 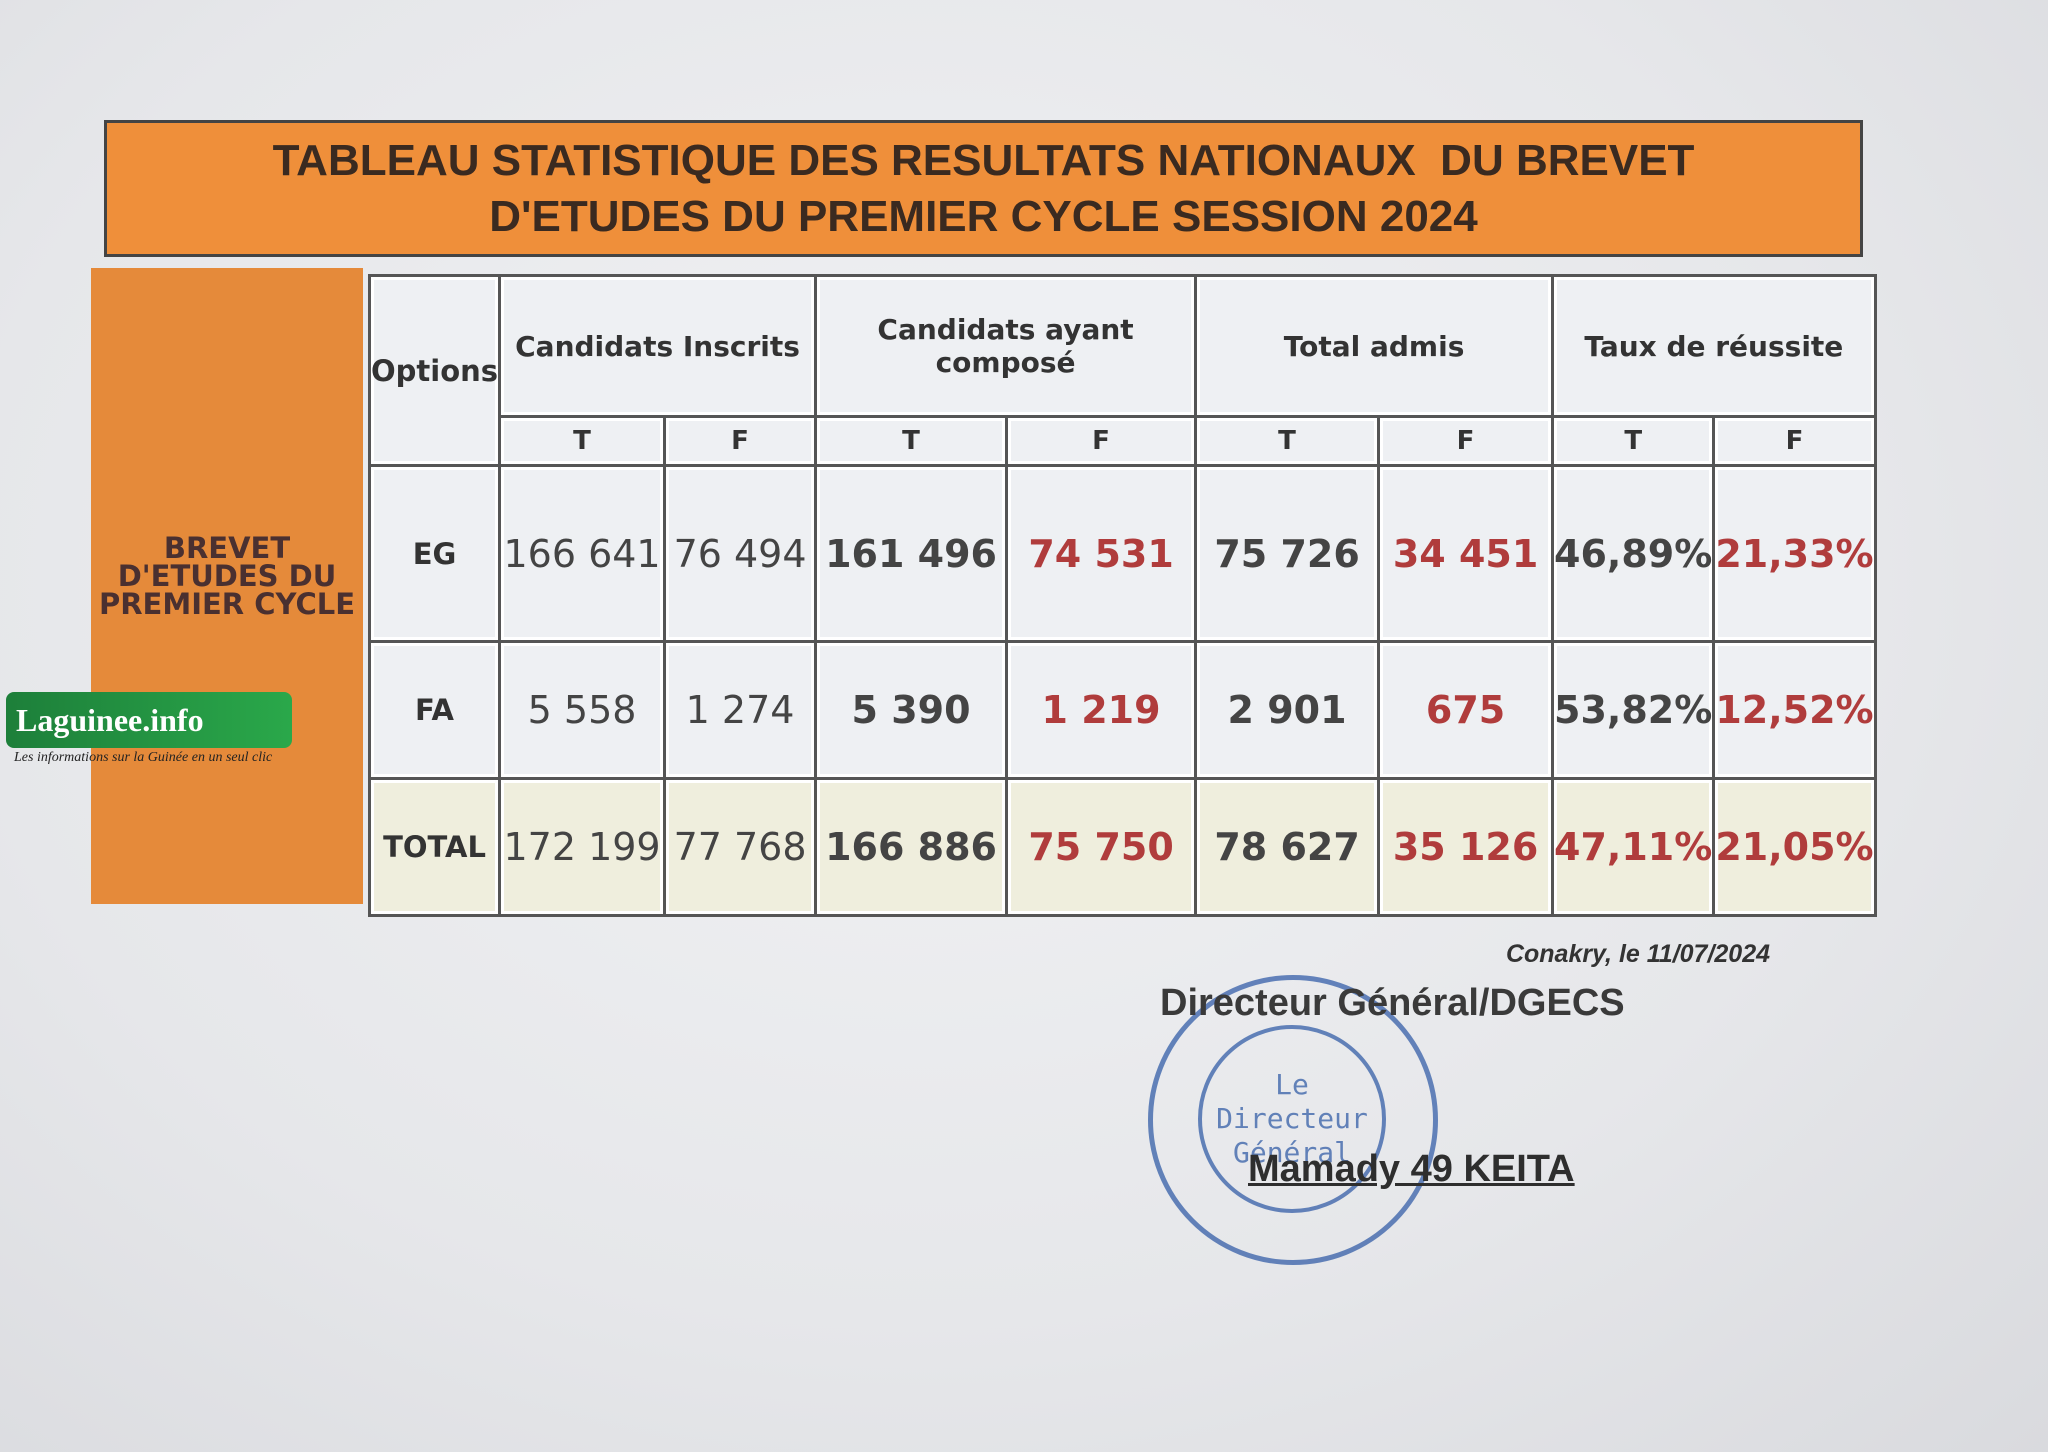 I want to click on row-label: EG, so click(x=434, y=553).